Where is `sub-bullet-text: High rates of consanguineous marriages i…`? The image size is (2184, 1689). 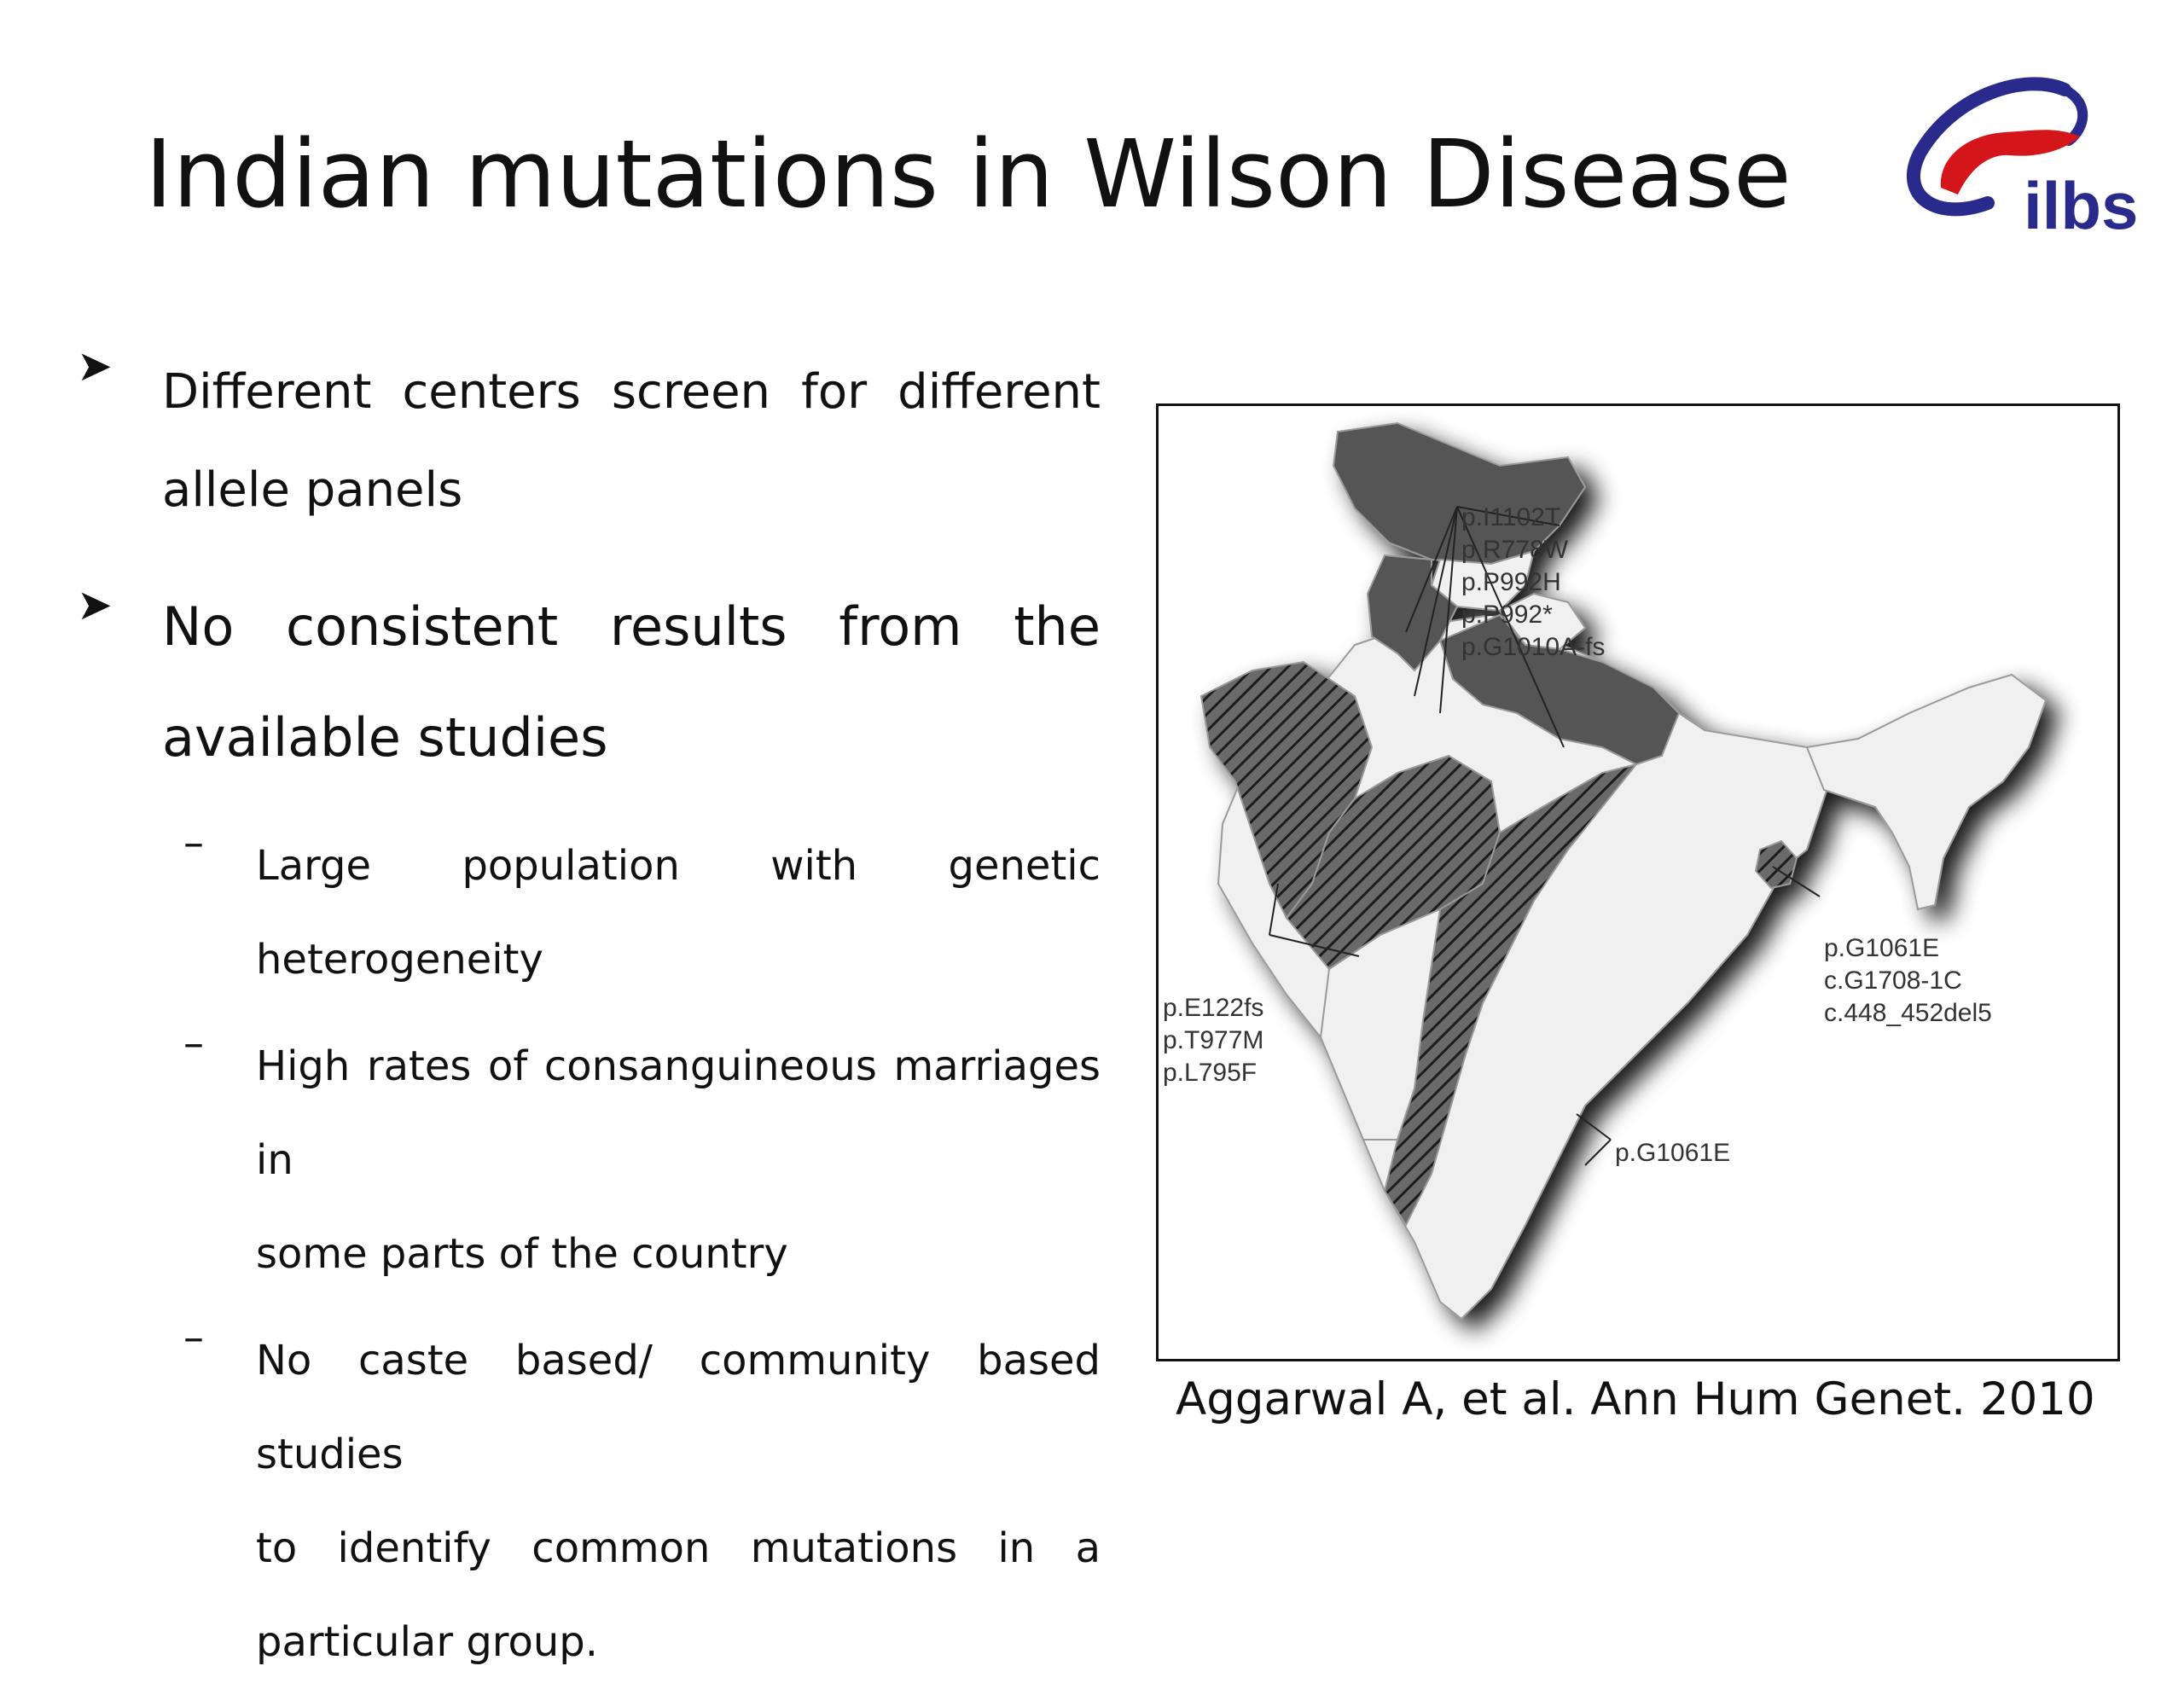 sub-bullet-text: High rates of consanguineous marriages i… is located at coordinates (678, 1113).